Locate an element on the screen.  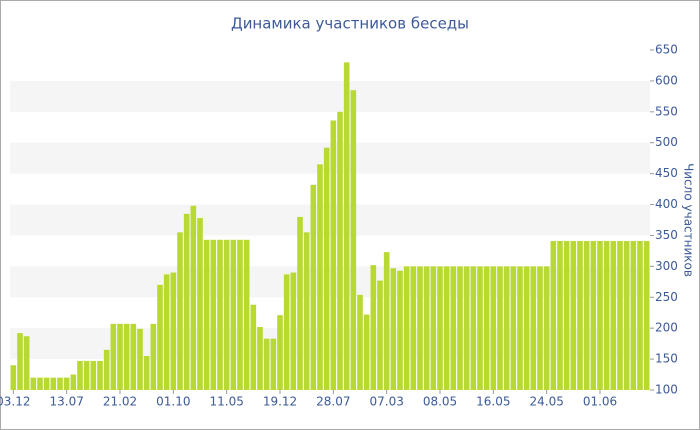
x-tick-label: 11.05 is located at coordinates (226, 402).